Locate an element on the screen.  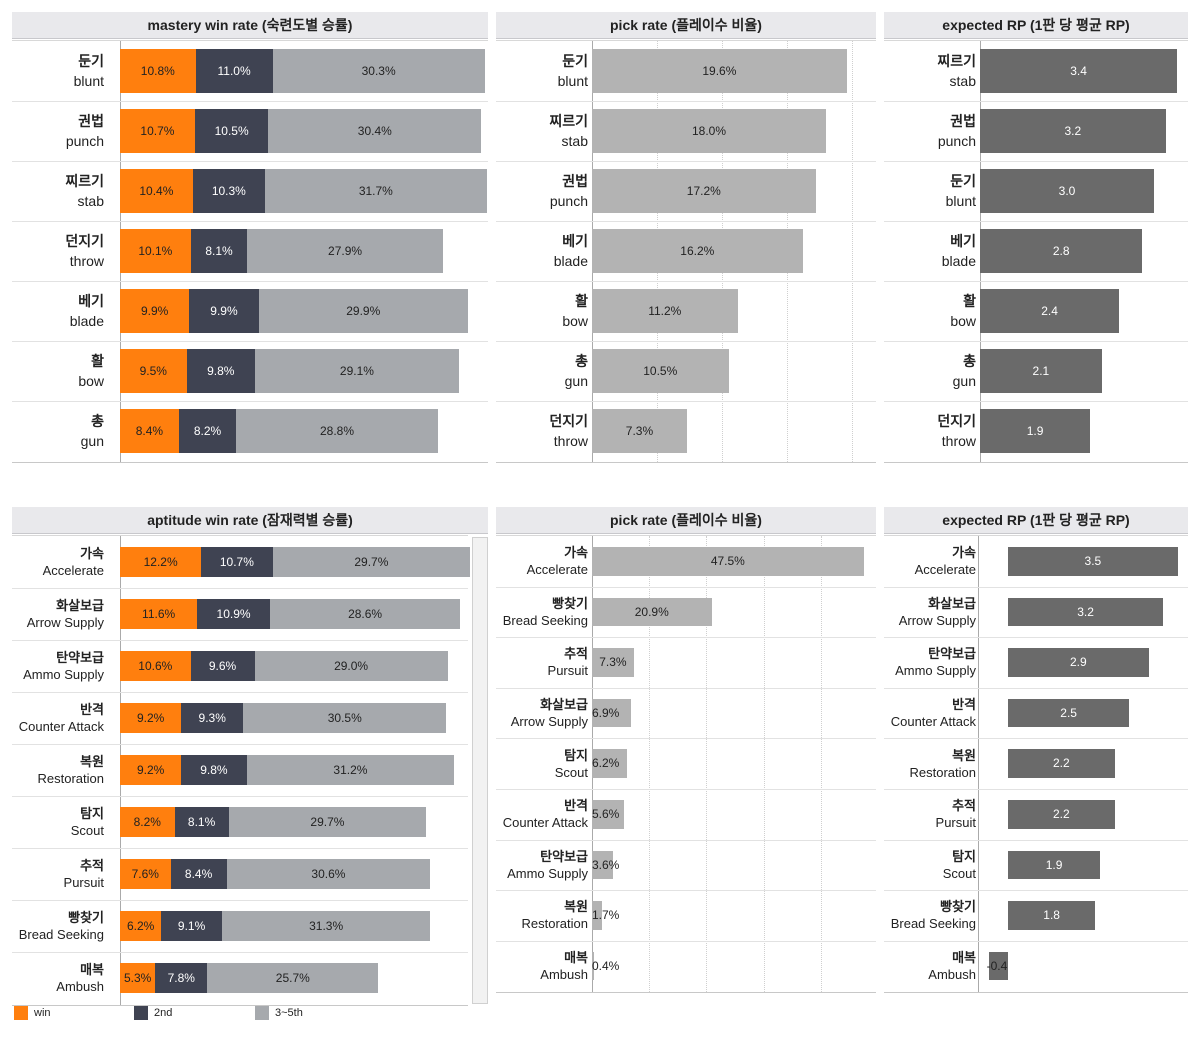
chart-row: 빵찾기 Bread Seeking 1.8 is located at coordinates (1036, 916).